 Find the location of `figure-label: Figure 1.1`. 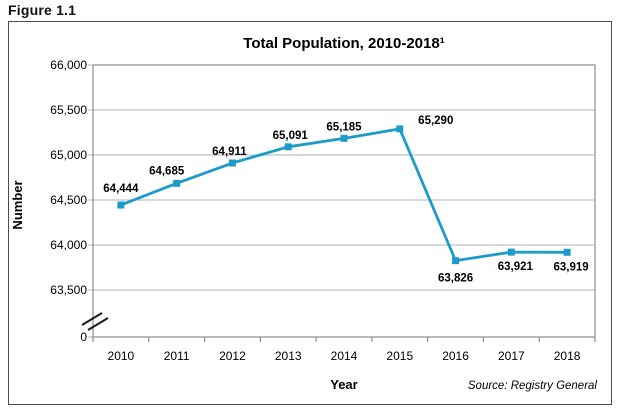

figure-label: Figure 1.1 is located at coordinates (42, 10).